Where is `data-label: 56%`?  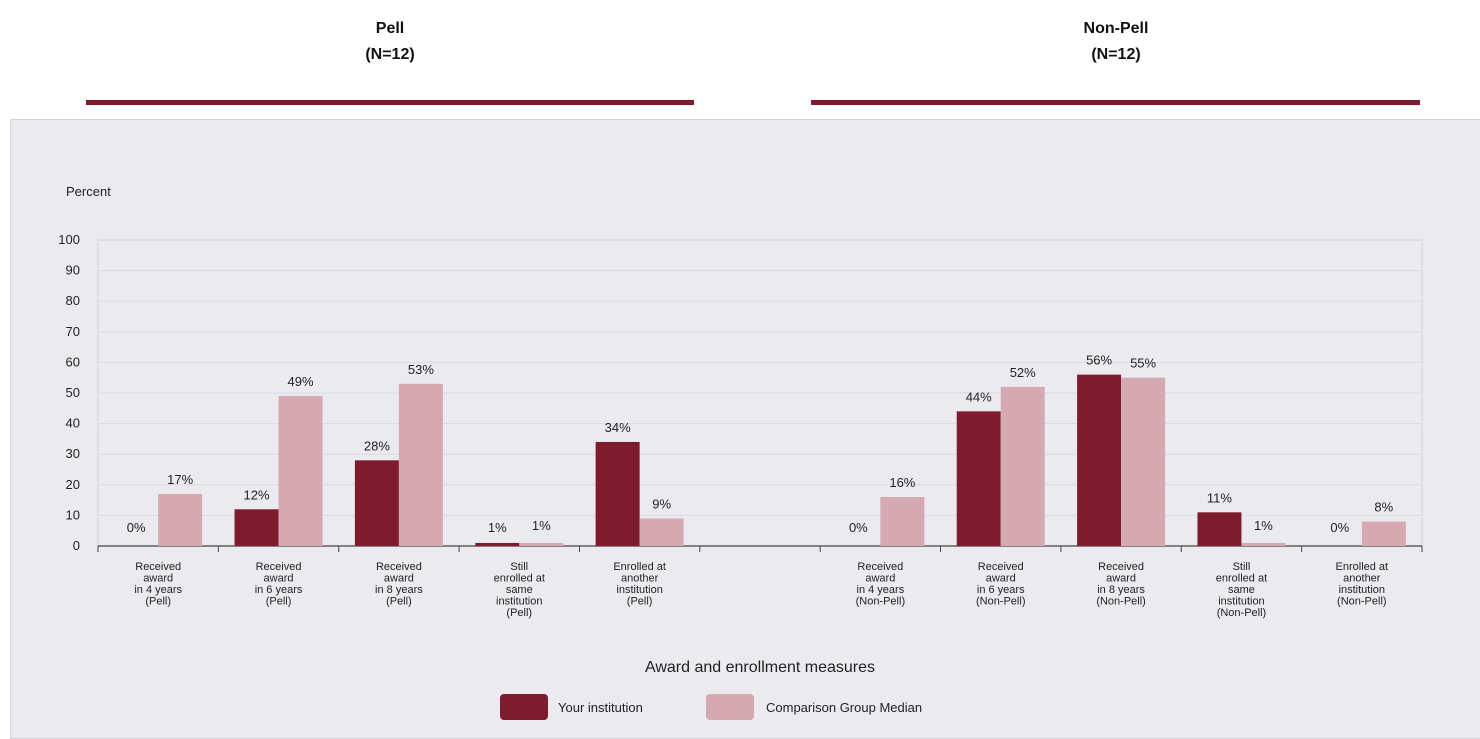 data-label: 56% is located at coordinates (1099, 360).